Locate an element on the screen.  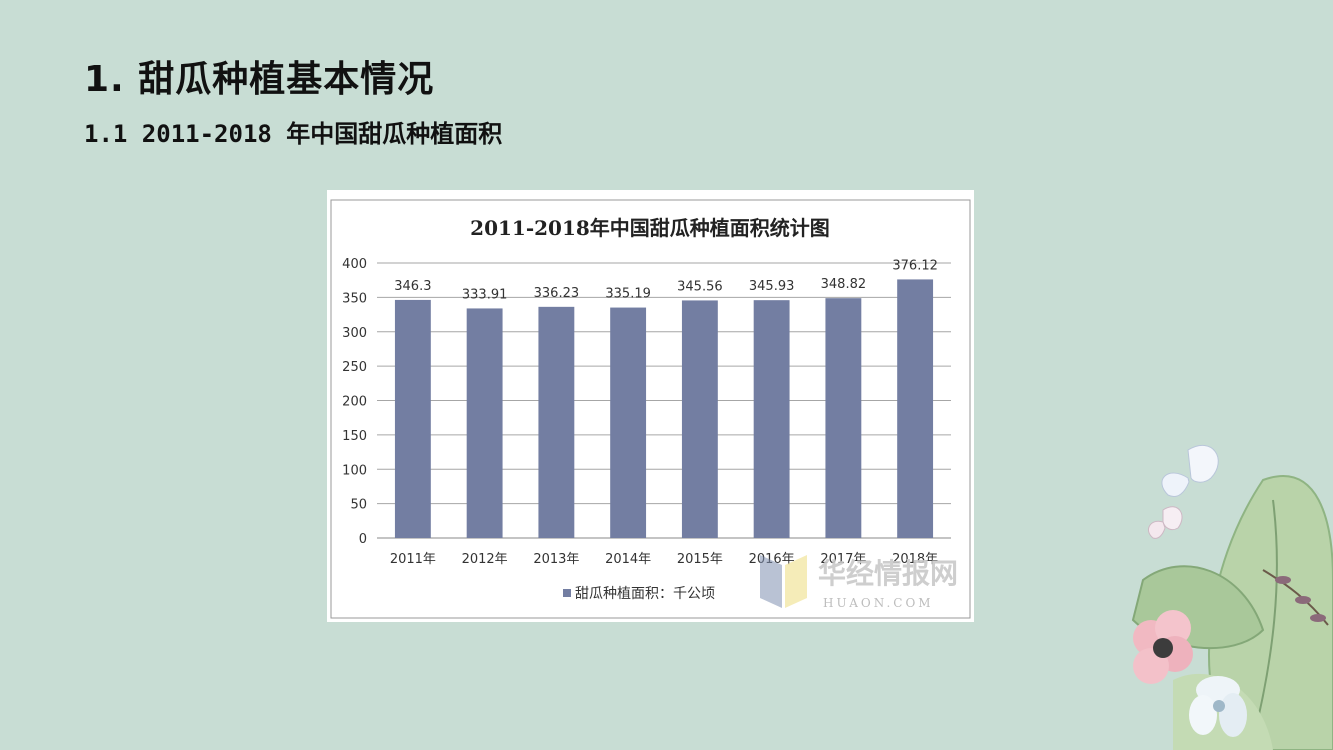
y-axis-ticks: 0 50 100 150 200 250 300 350 400 is located at coordinates (354, 402).